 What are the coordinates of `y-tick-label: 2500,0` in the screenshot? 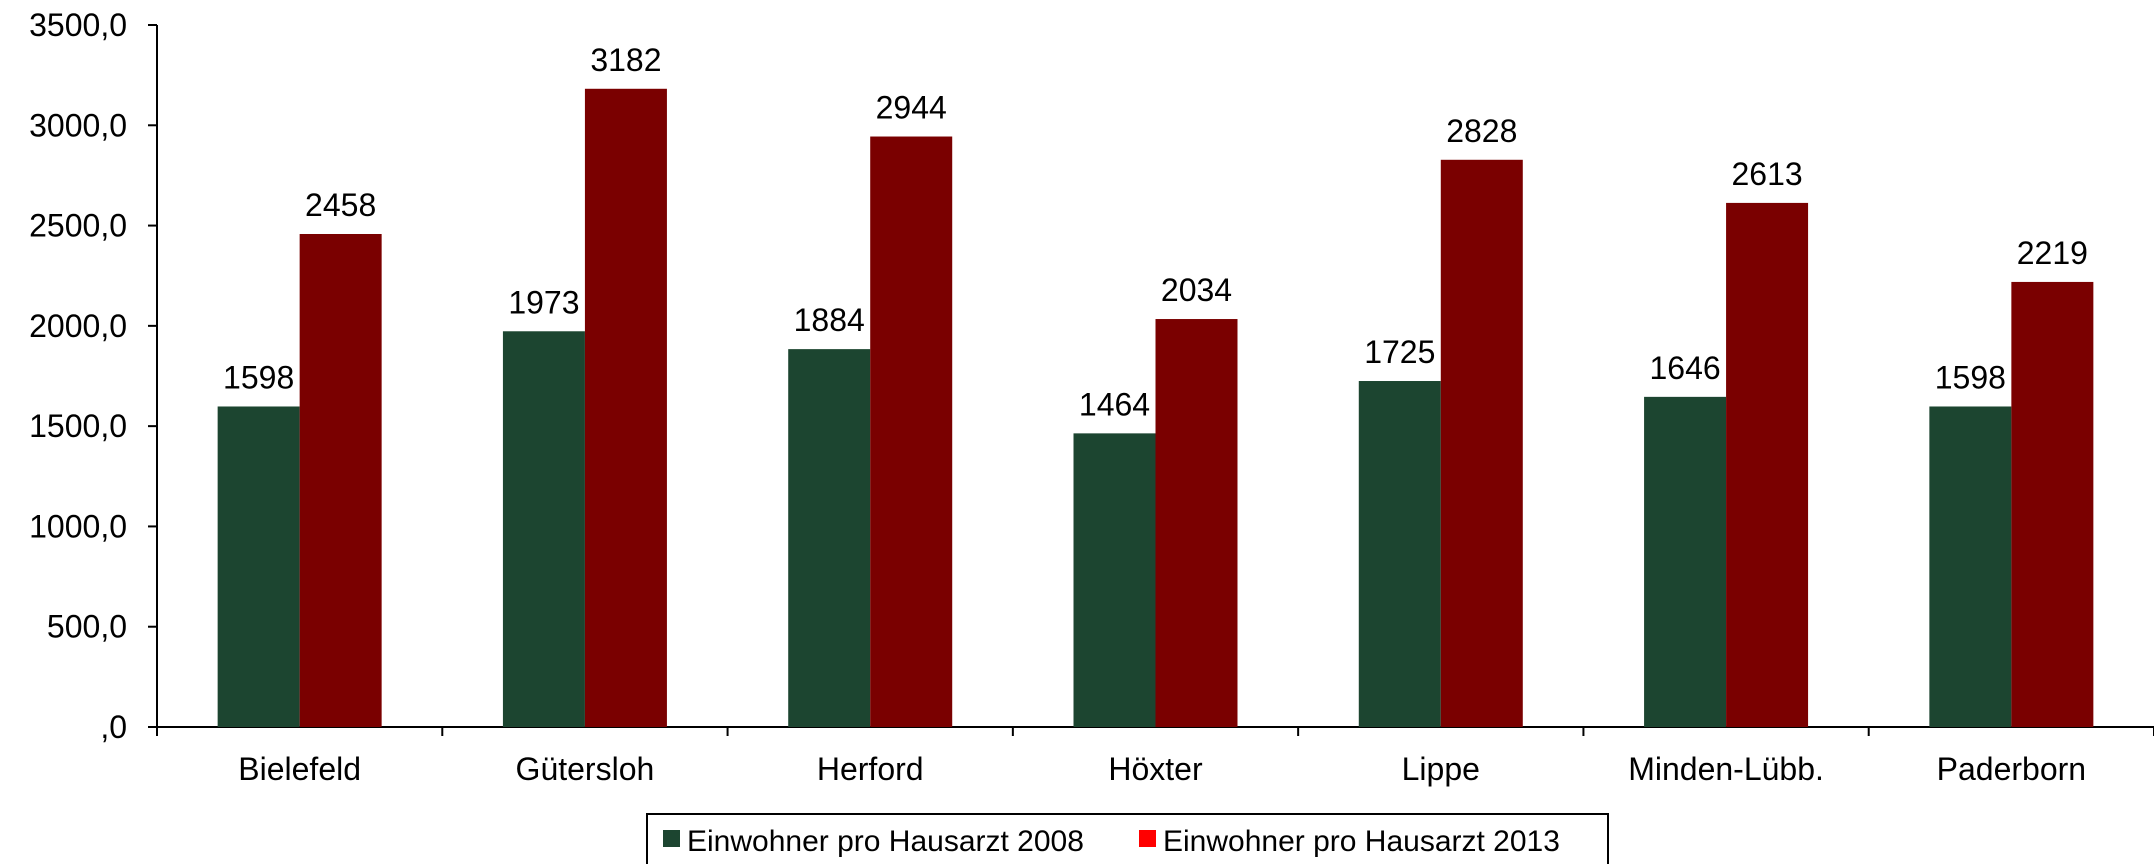 It's located at (78, 226).